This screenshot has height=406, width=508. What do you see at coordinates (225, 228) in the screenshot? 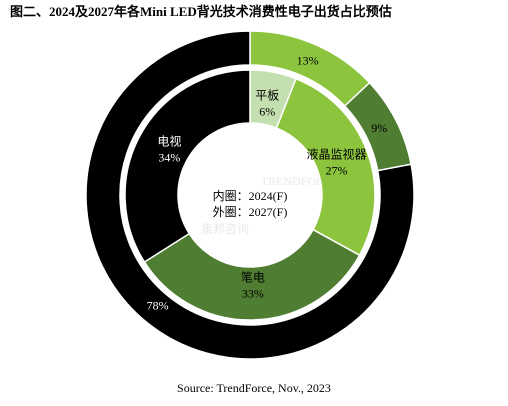
I see `watermark: 集邦咨询` at bounding box center [225, 228].